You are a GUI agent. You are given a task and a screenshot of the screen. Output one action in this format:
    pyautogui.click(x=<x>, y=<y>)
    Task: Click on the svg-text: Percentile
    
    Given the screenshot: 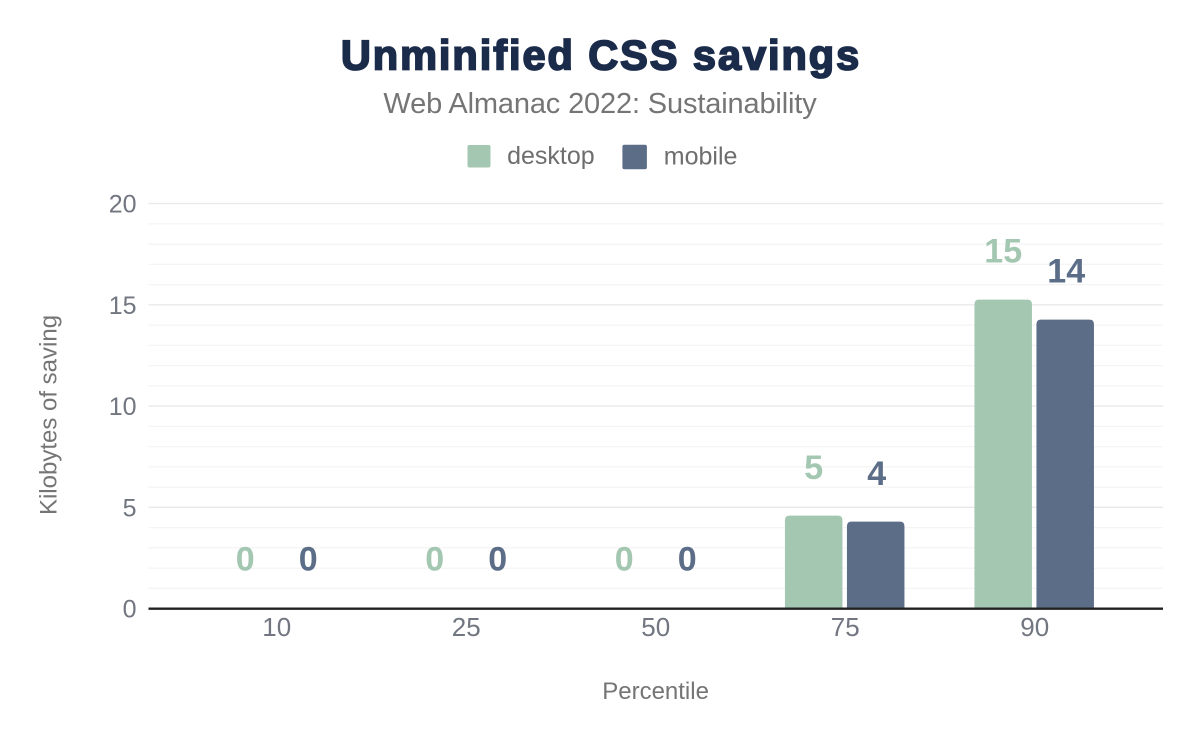 What is the action you would take?
    pyautogui.click(x=655, y=691)
    